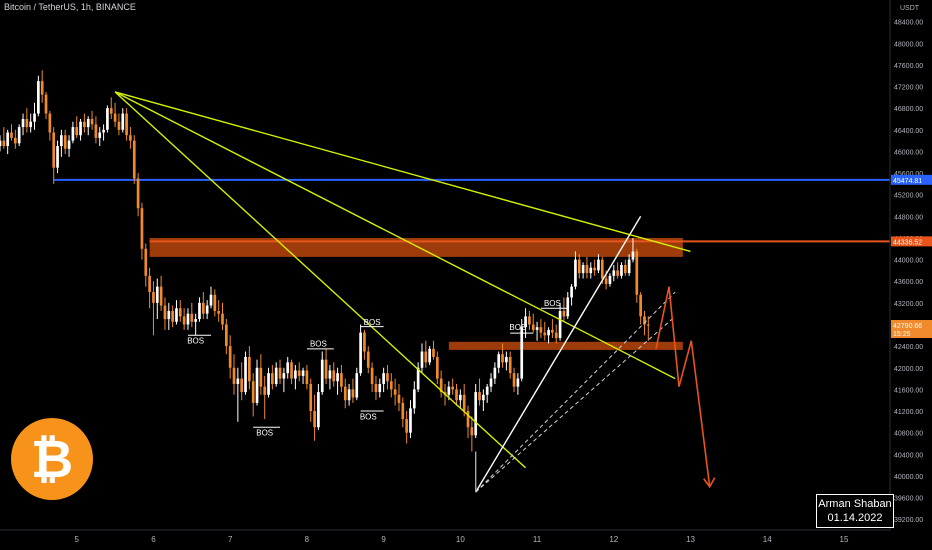 Image resolution: width=932 pixels, height=550 pixels. What do you see at coordinates (690, 539) in the screenshot?
I see `x-tick-8: 13` at bounding box center [690, 539].